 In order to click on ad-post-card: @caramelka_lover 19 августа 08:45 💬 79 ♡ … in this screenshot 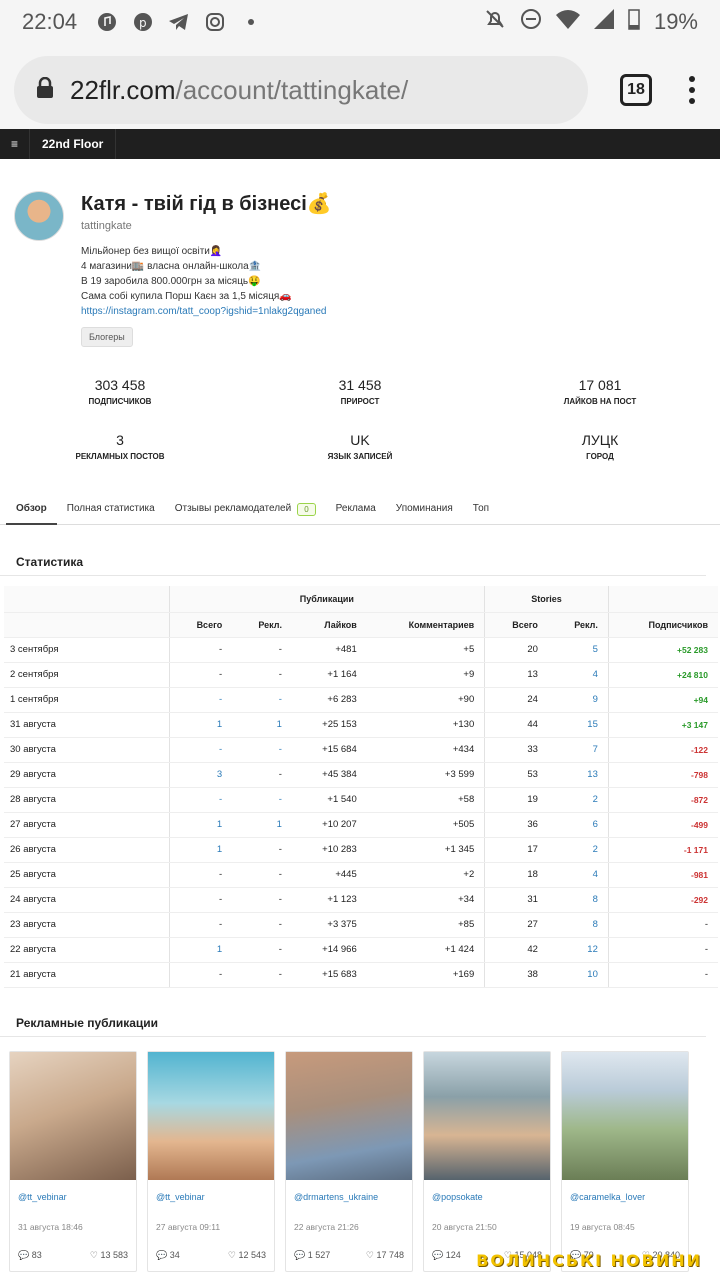, I will do `click(625, 1161)`.